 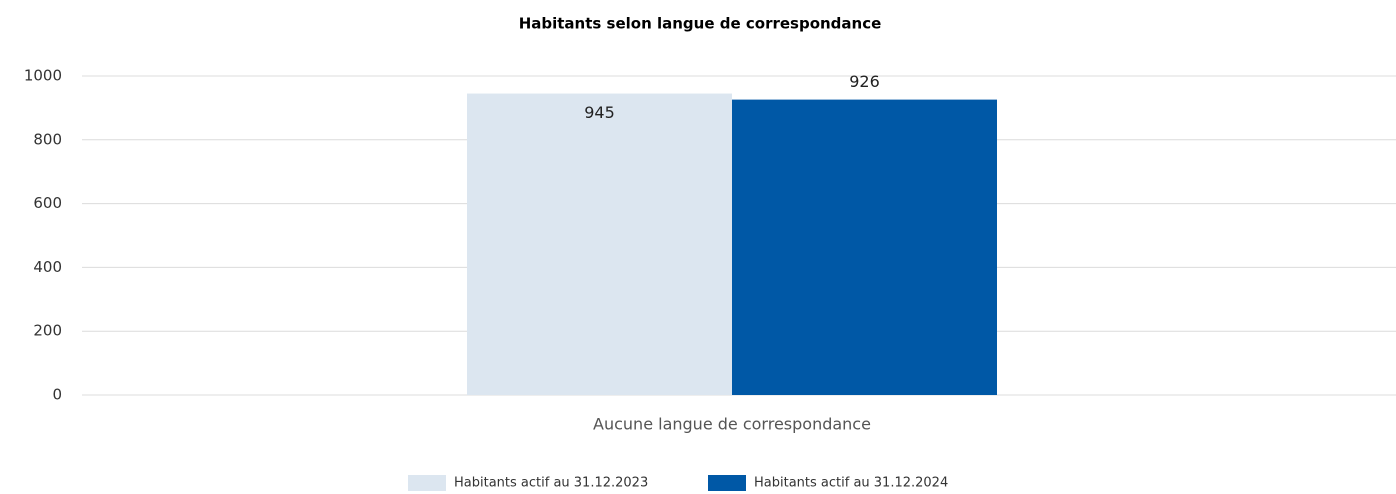 What do you see at coordinates (57, 395) in the screenshot?
I see `y-tick-label: 0` at bounding box center [57, 395].